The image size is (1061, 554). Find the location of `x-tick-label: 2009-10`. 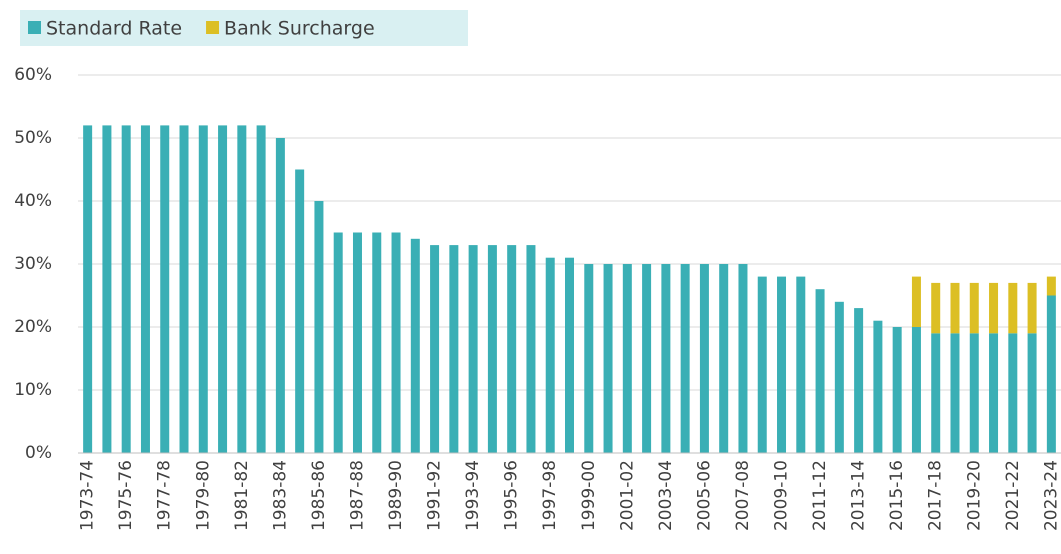

x-tick-label: 2009-10 is located at coordinates (782, 495).